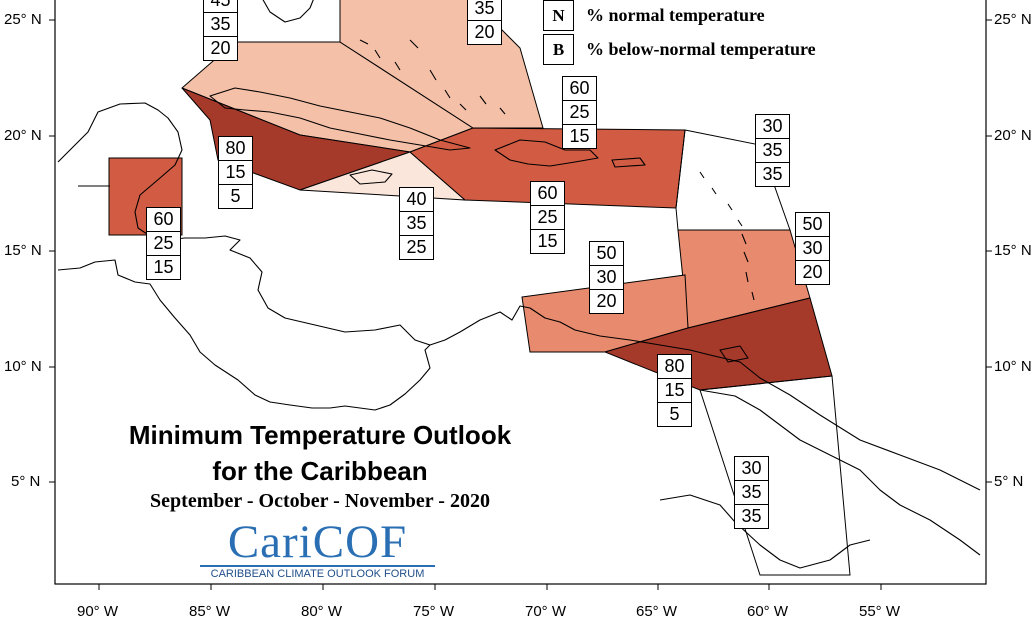 The image size is (1036, 630). Describe the element at coordinates (320, 501) in the screenshot. I see `map-period: September - October - November - 2020` at that location.